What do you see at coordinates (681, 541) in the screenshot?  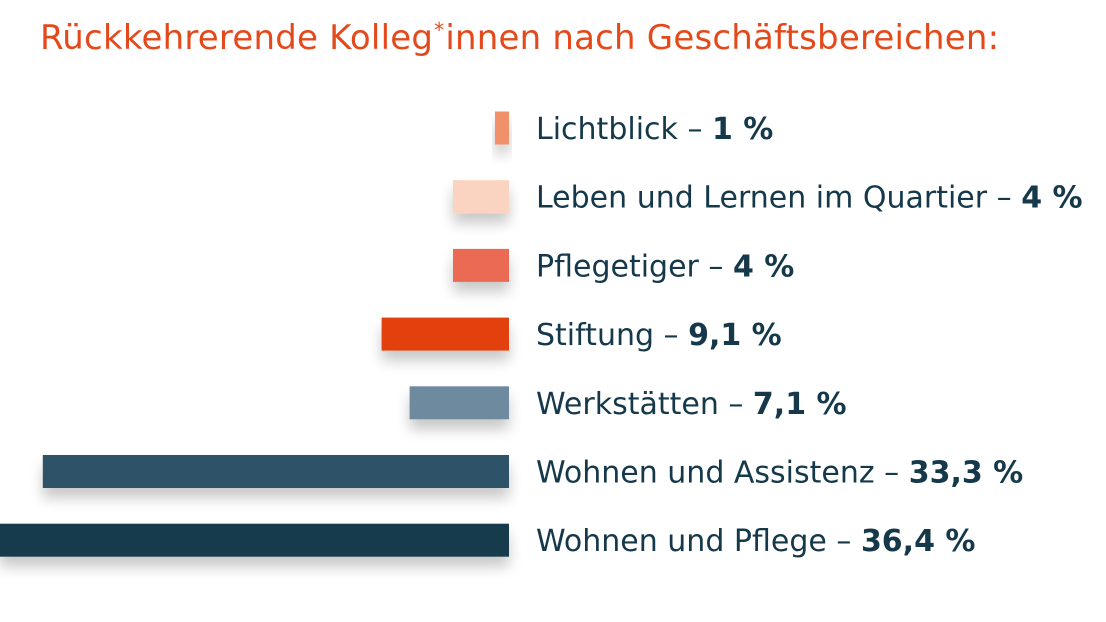 I see `category-label: Wohnen und Pflege` at bounding box center [681, 541].